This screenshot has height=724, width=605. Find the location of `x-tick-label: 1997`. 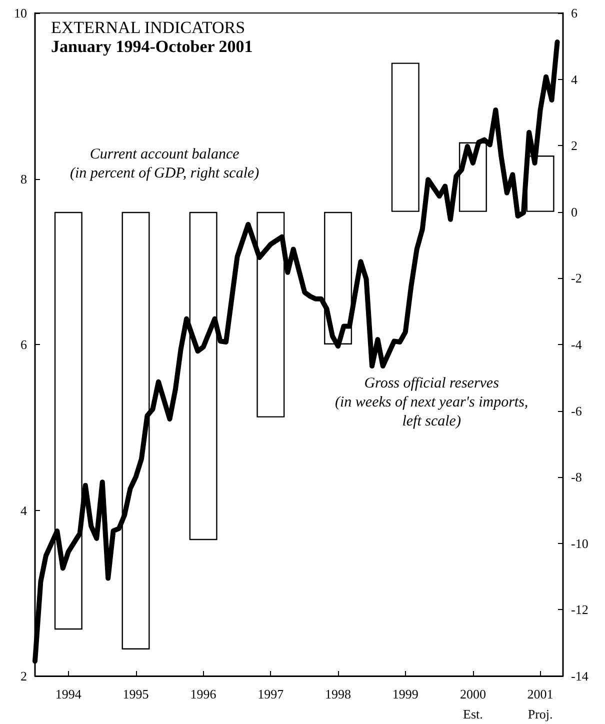

x-tick-label: 1997 is located at coordinates (271, 694).